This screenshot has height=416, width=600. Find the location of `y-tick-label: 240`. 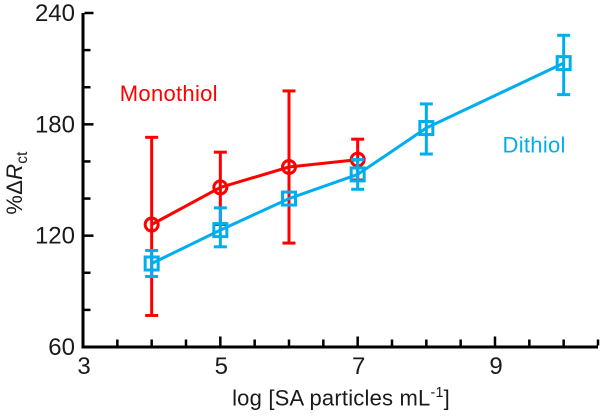

y-tick-label: 240 is located at coordinates (55, 13).